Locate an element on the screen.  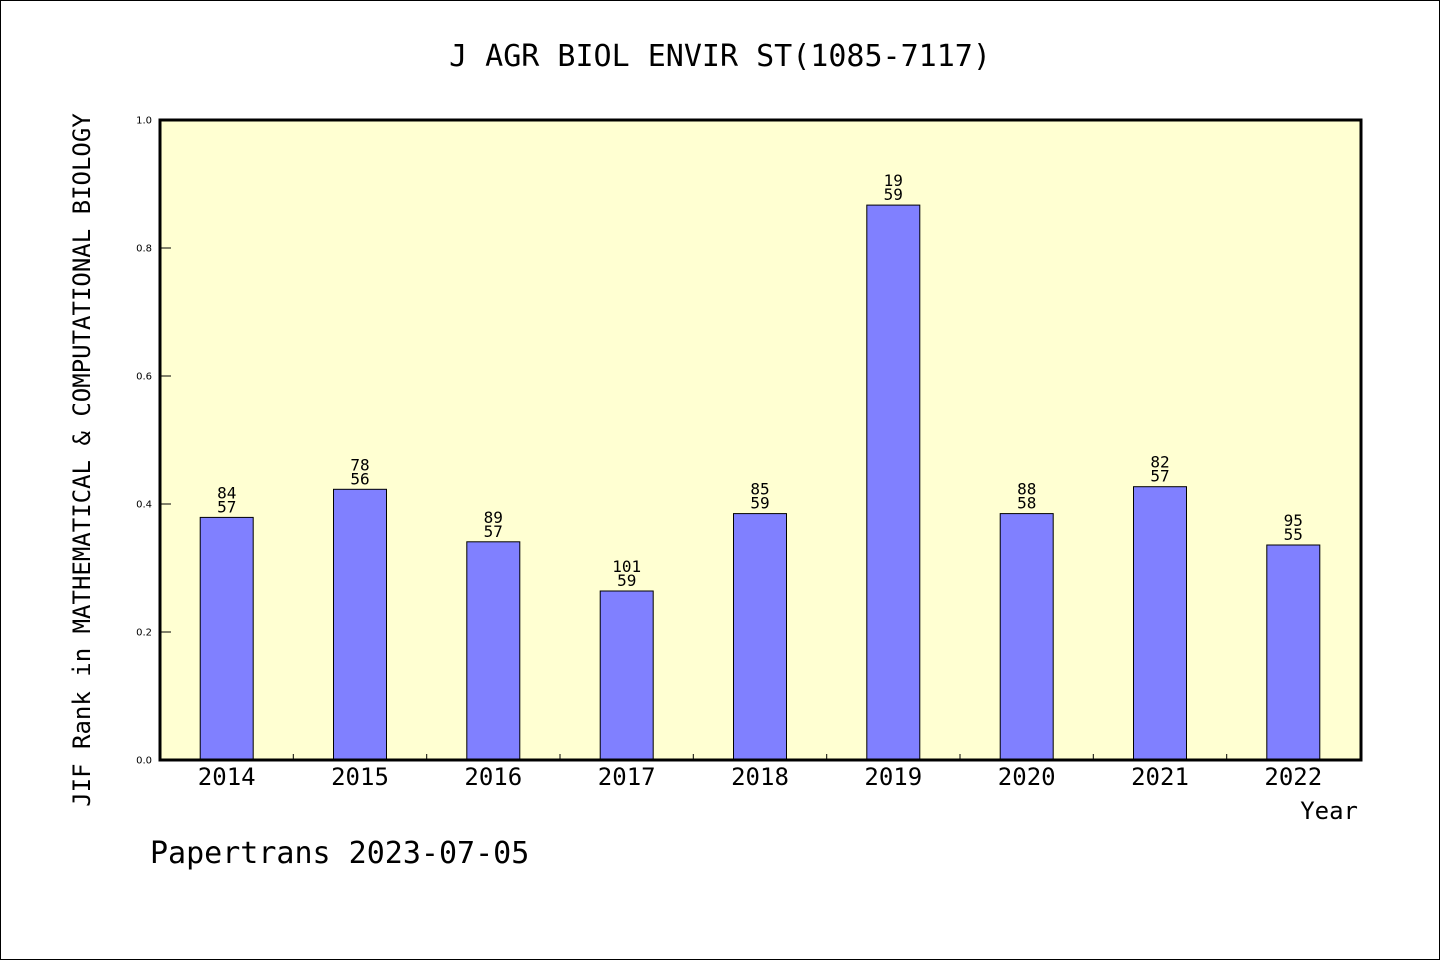
x-tick-label-2016: 2016 is located at coordinates (493, 777).